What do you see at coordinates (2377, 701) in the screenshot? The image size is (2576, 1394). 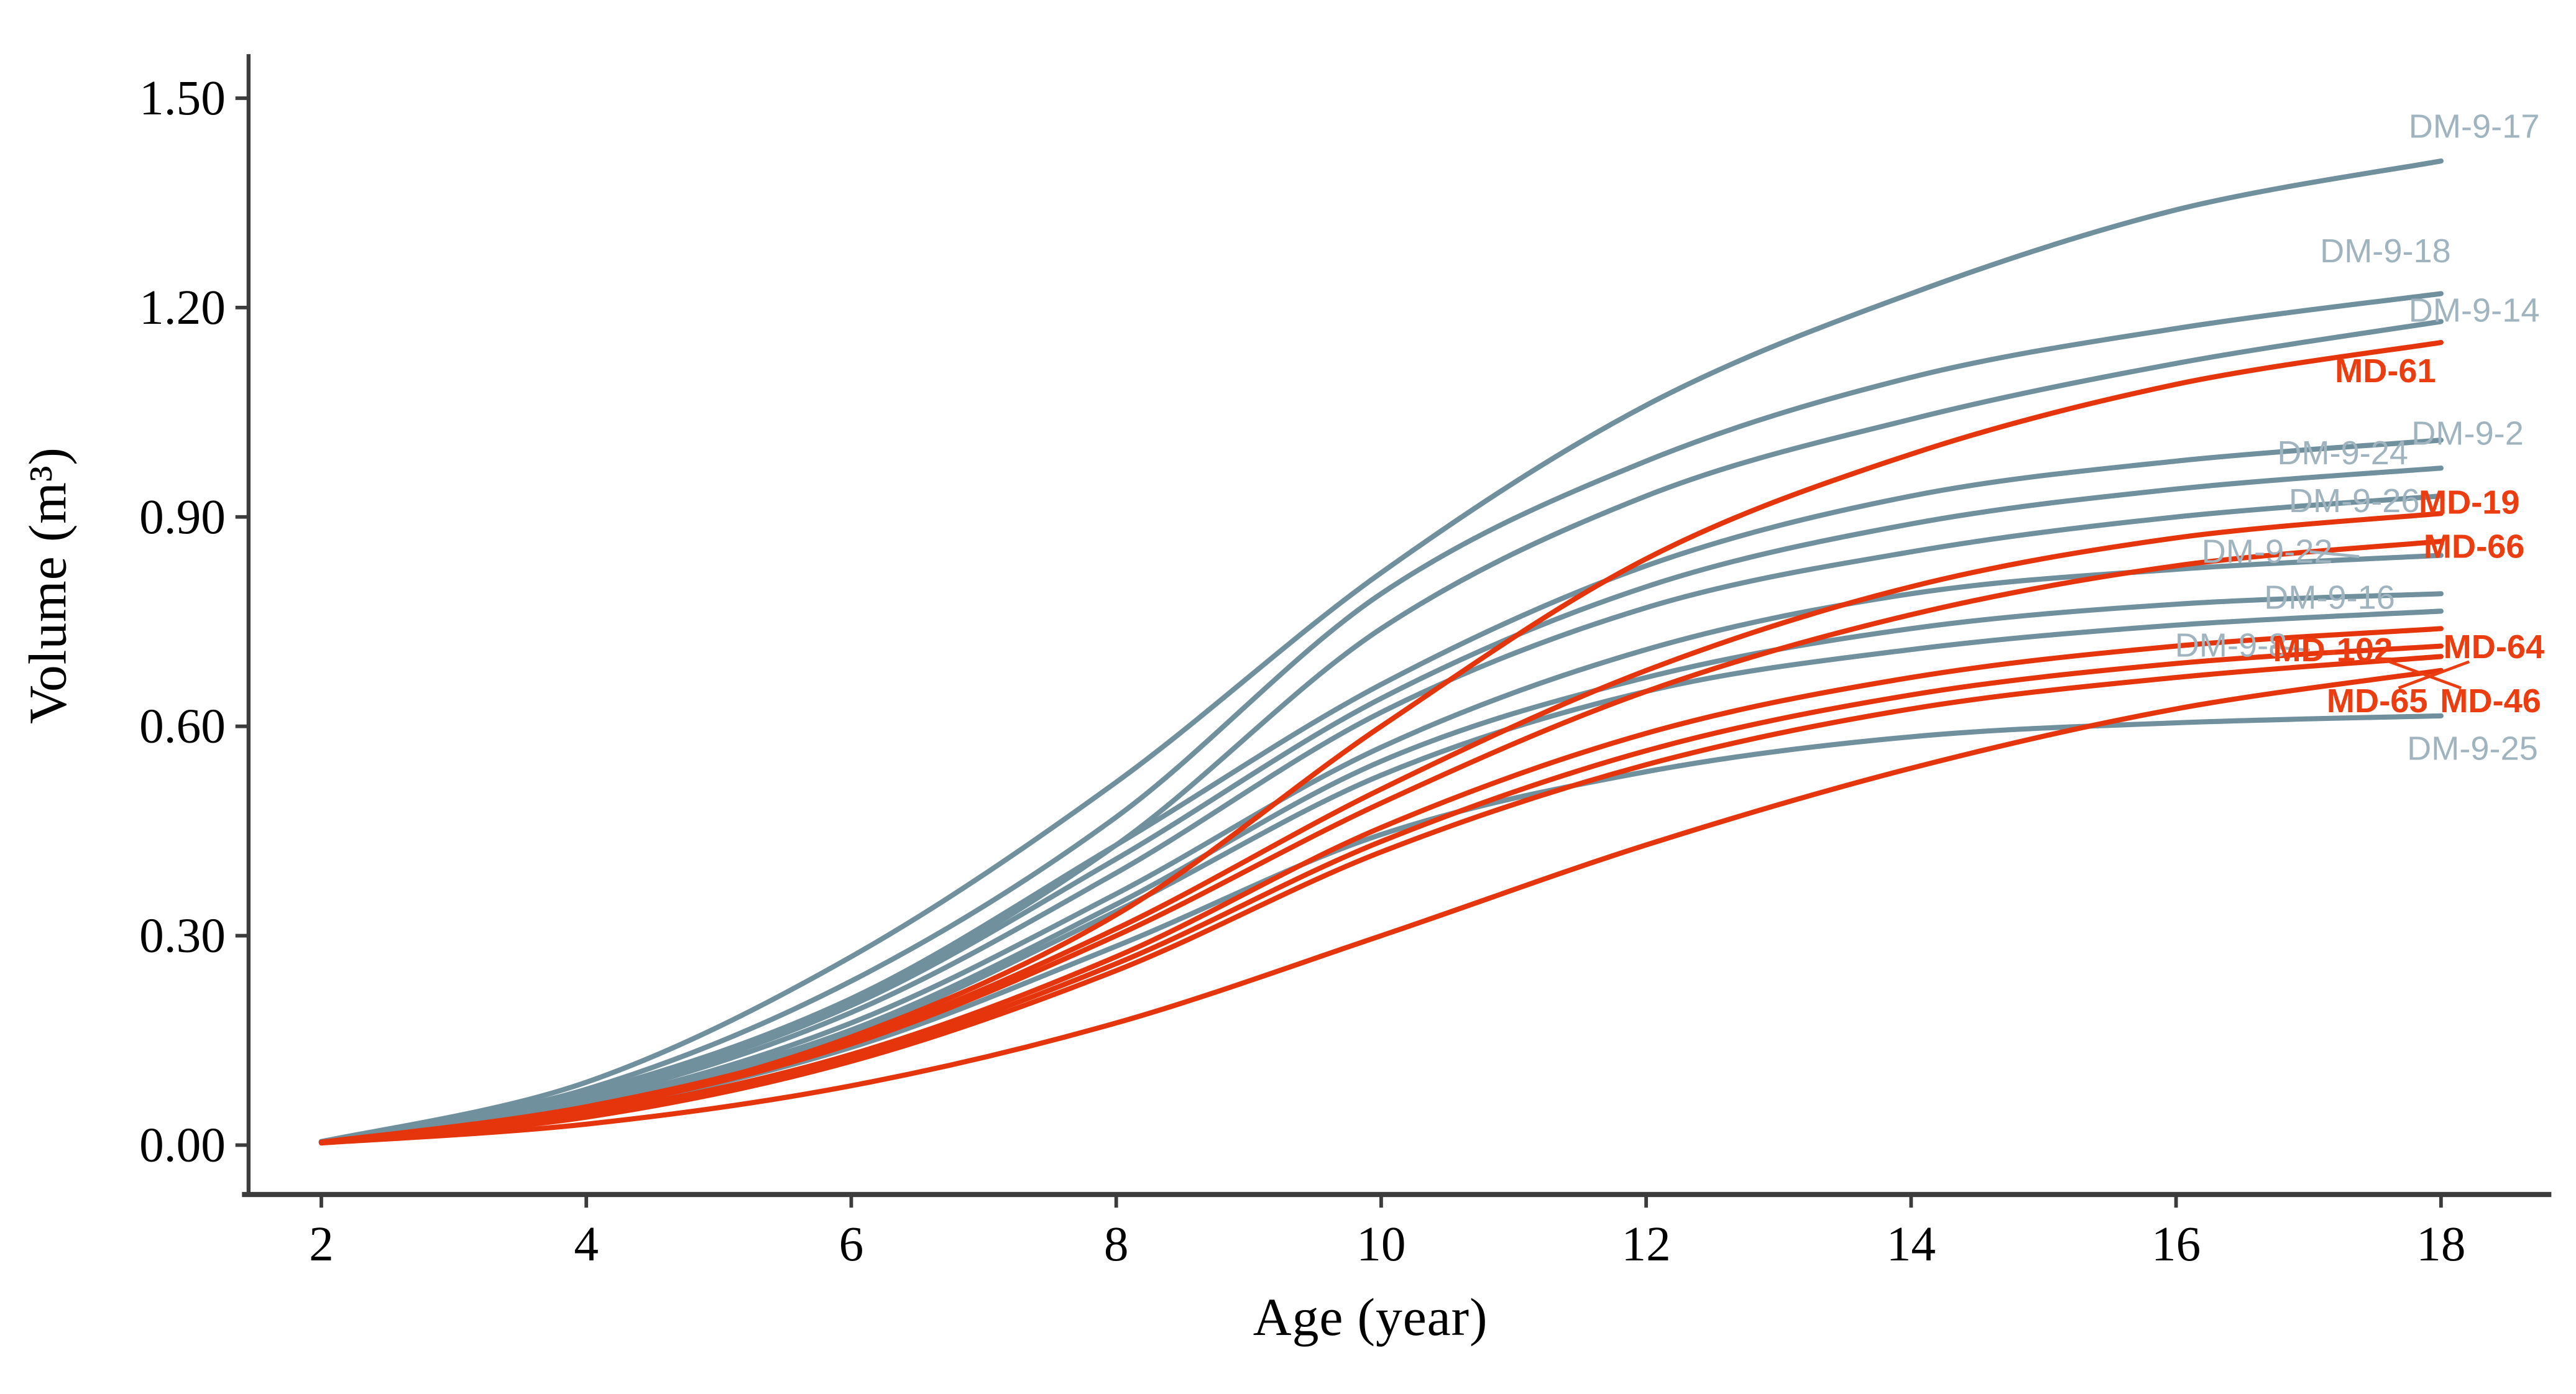 I see `series-label-MD-65: MD-65` at bounding box center [2377, 701].